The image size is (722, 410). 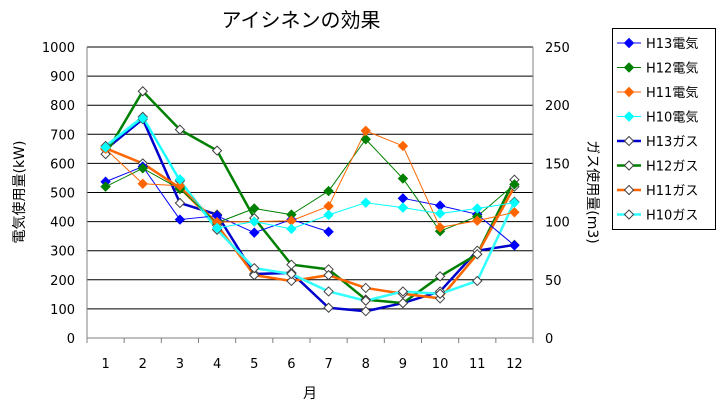 What do you see at coordinates (62, 77) in the screenshot?
I see `y-tick-label: 900` at bounding box center [62, 77].